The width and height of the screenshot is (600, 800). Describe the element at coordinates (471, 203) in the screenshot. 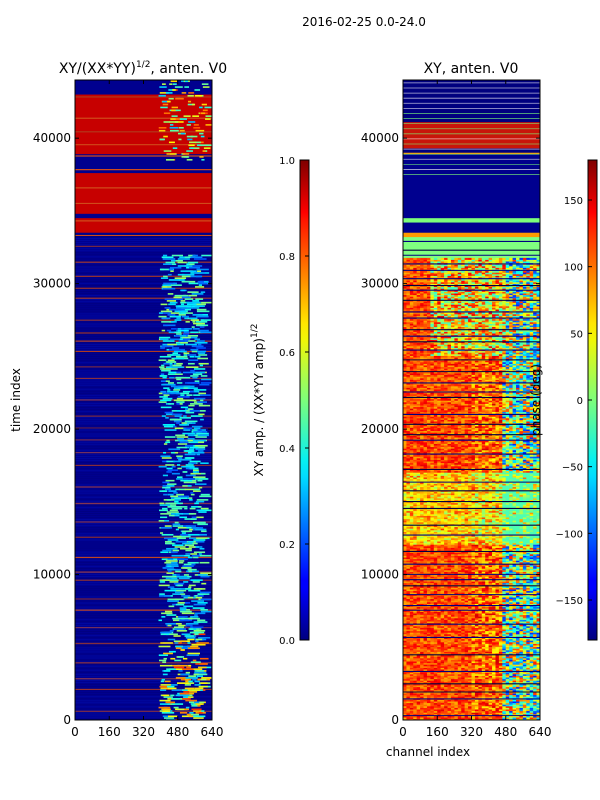

I see `phase-block` at that location.